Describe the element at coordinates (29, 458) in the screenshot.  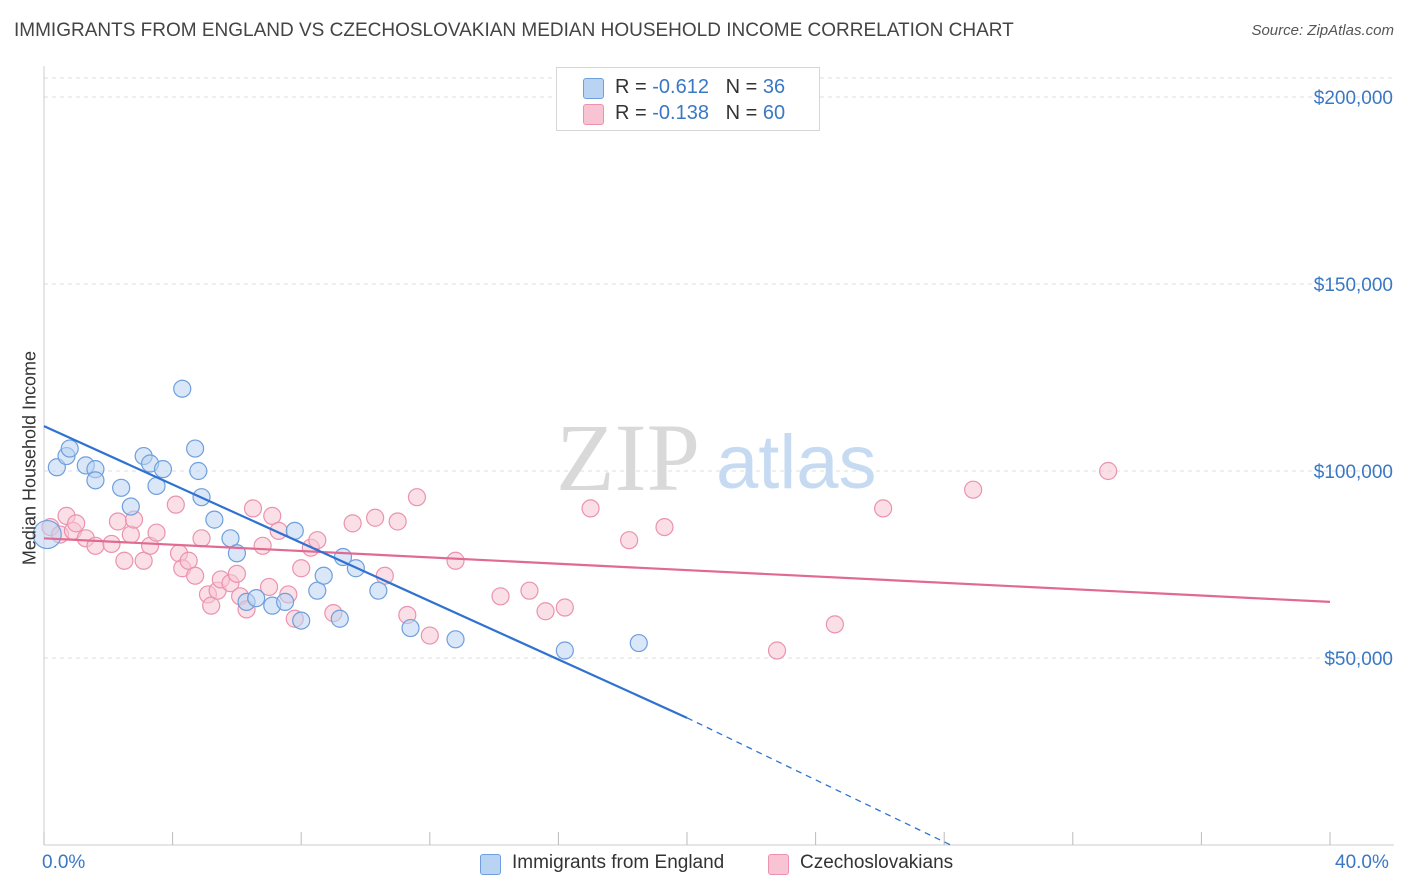
I see `y-axis-label: Median Household Income` at that location.